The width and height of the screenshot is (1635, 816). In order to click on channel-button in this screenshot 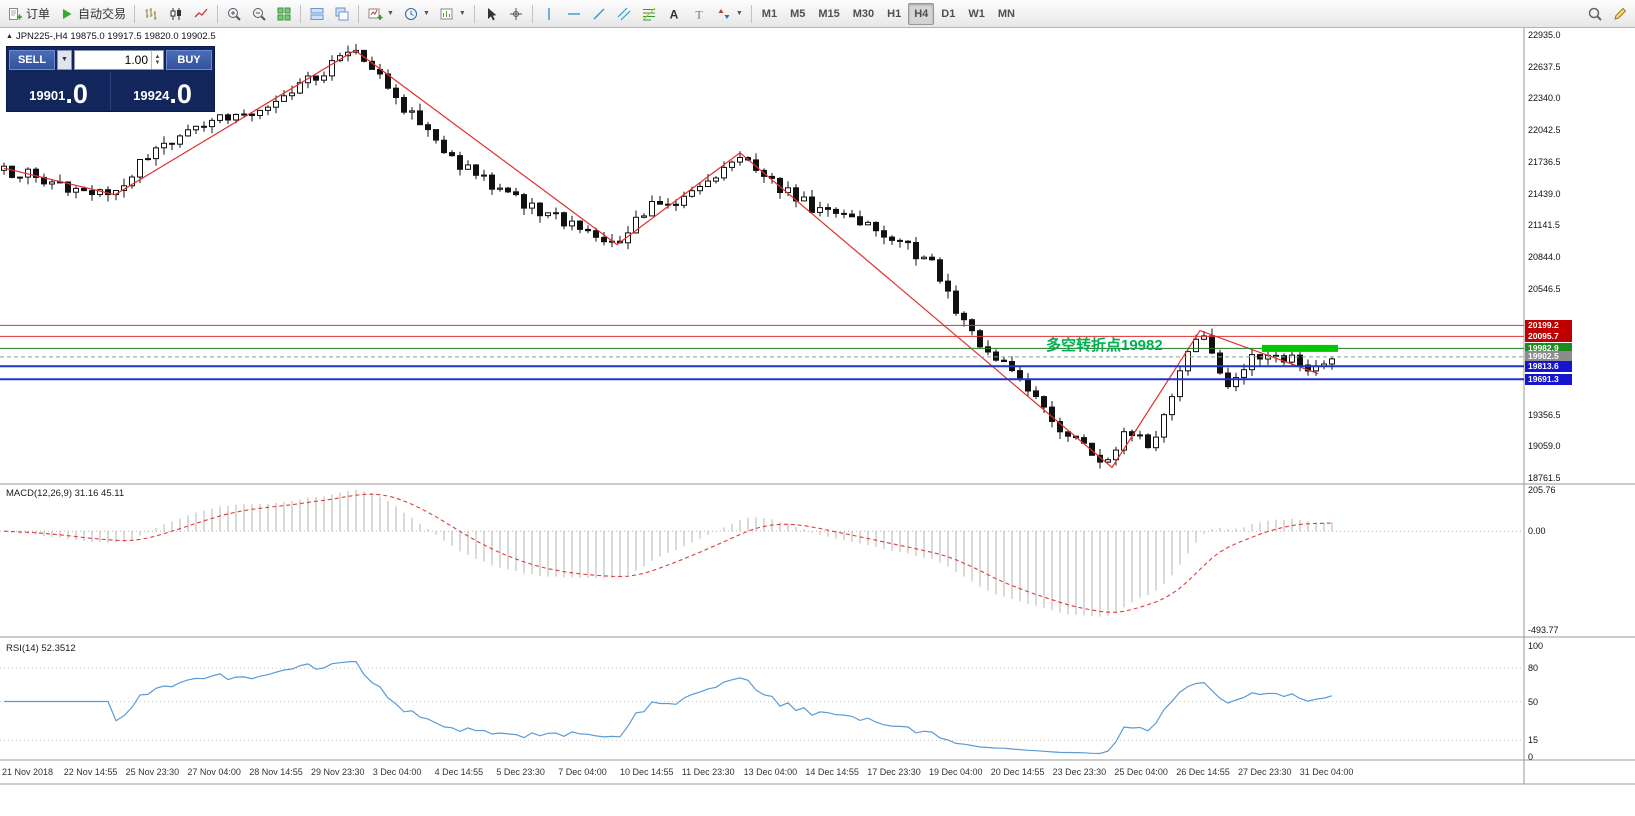, I will do `click(624, 14)`.